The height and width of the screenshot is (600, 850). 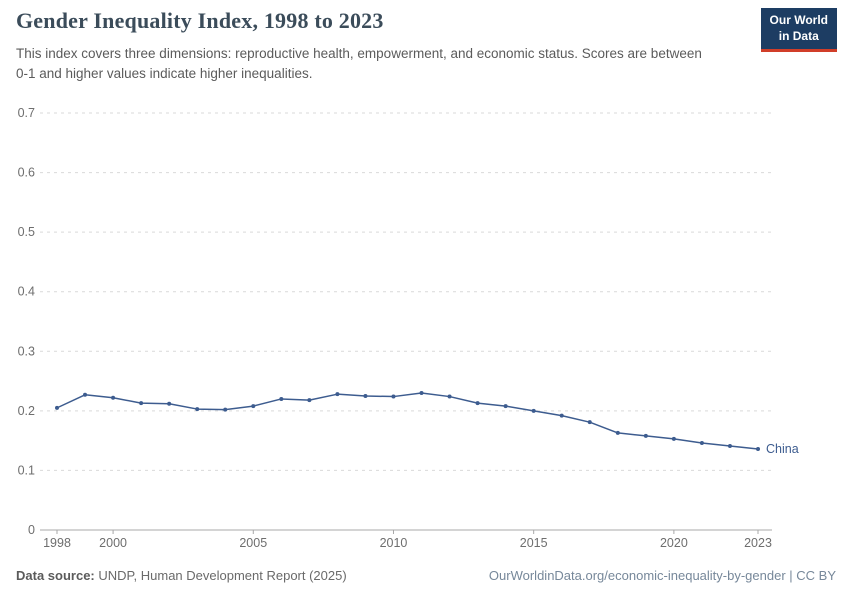 What do you see at coordinates (758, 543) in the screenshot?
I see `x-tick-label: 2023` at bounding box center [758, 543].